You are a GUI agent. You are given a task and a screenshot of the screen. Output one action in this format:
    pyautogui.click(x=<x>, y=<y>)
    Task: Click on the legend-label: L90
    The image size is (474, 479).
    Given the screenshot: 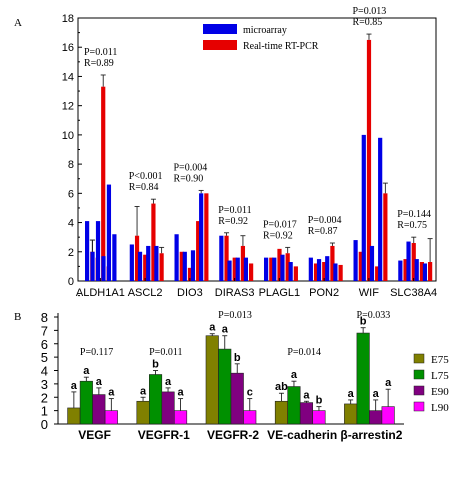 What is the action you would take?
    pyautogui.click(x=440, y=408)
    